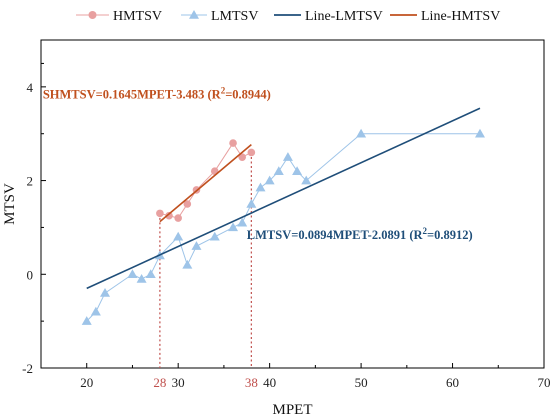 The image size is (550, 419). I want to click on y-tick-label: 0, so click(30, 274).